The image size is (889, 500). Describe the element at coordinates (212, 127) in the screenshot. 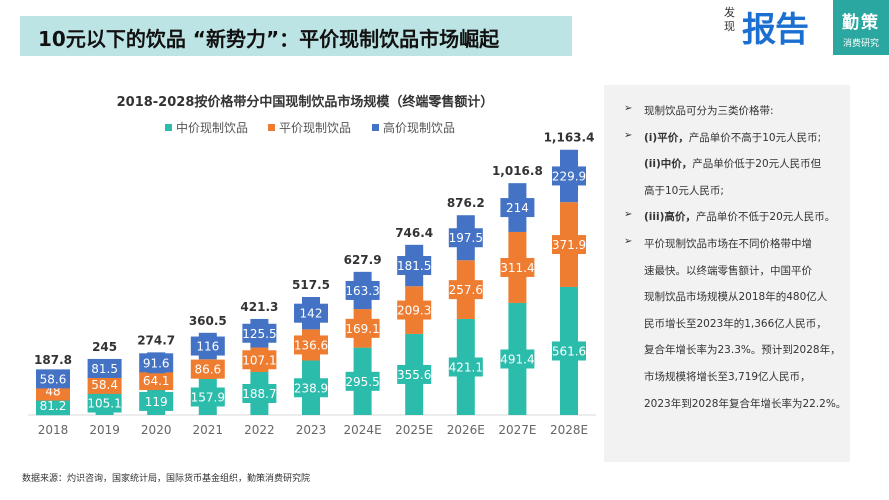

I see `legend-label: 中价现制饮品` at that location.